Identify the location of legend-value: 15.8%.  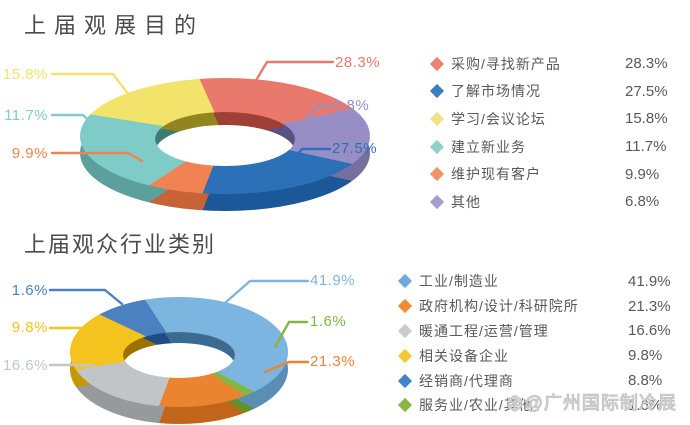
(646, 119).